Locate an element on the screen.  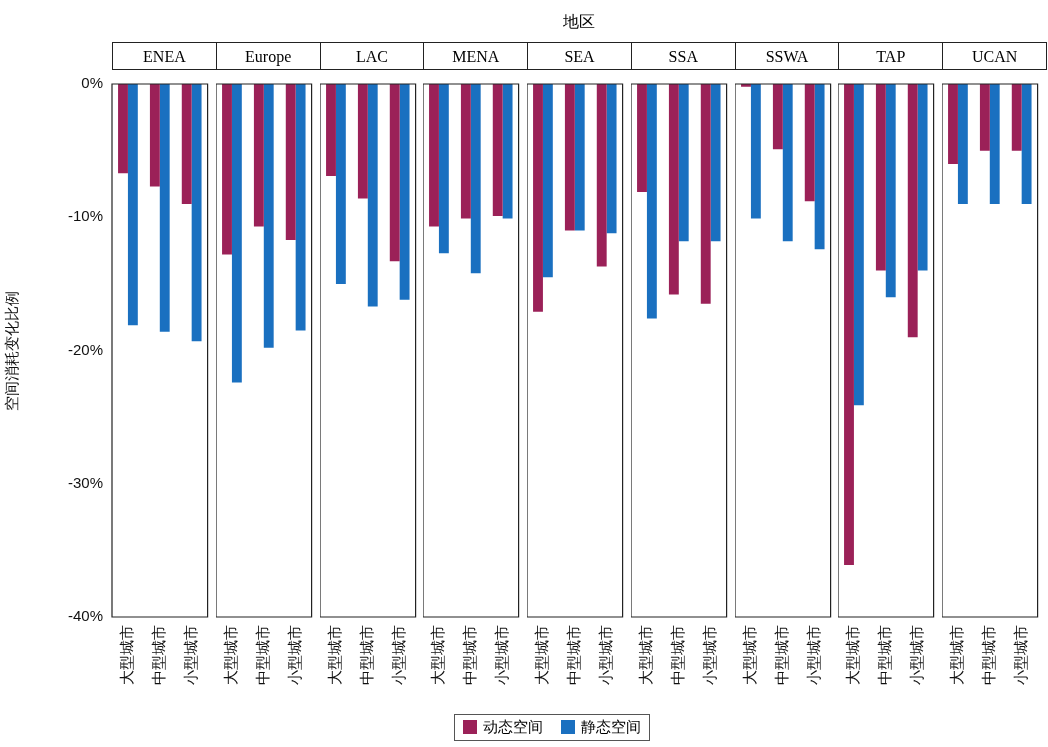
y-axis-title: 空间消耗变化比例 is located at coordinates (11, 350).